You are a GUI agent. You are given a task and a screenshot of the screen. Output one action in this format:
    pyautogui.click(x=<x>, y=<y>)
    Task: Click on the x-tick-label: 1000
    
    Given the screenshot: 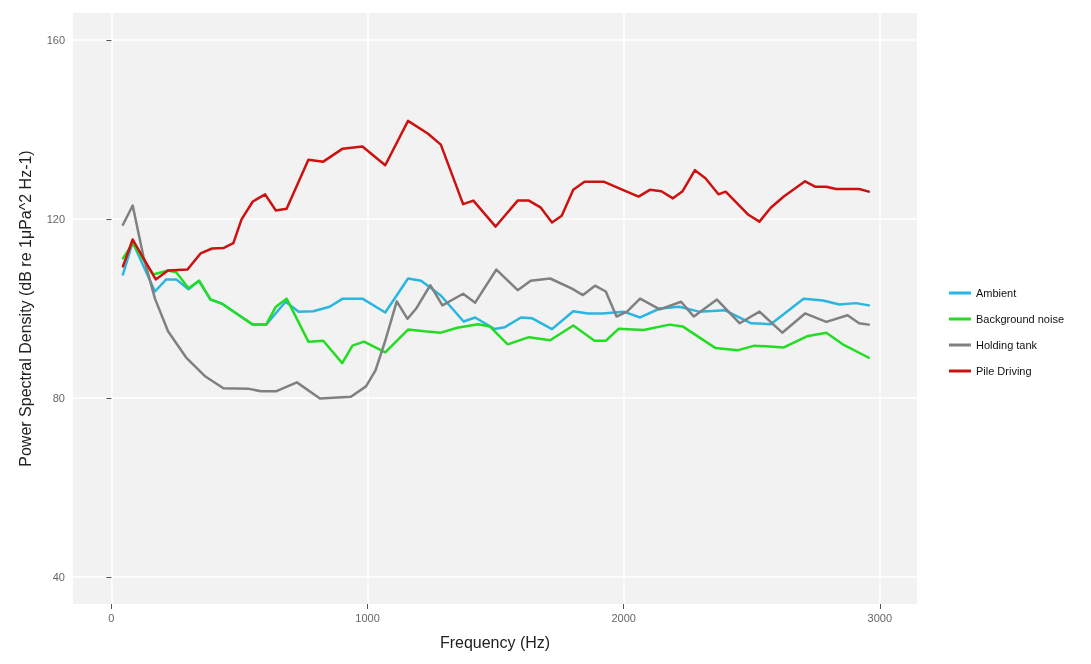 What is the action you would take?
    pyautogui.click(x=367, y=617)
    